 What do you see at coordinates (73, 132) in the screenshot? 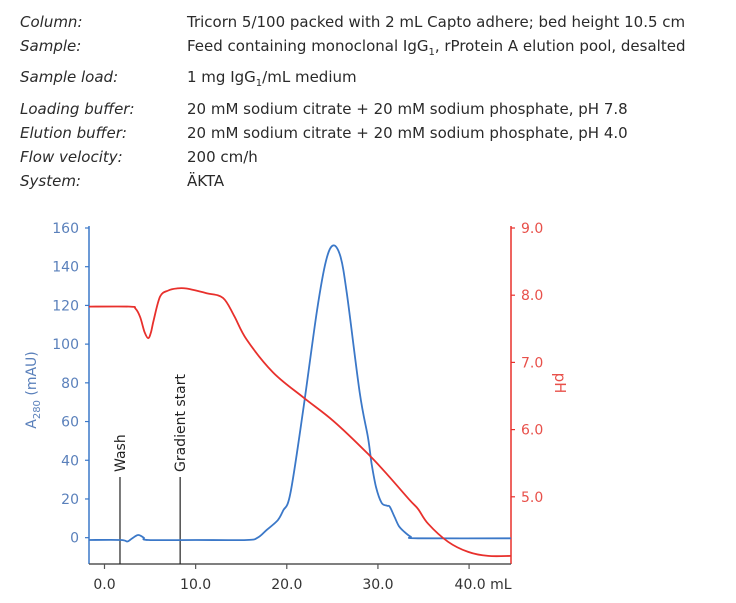
I see `condition-label: Elution buffer:` at bounding box center [73, 132].